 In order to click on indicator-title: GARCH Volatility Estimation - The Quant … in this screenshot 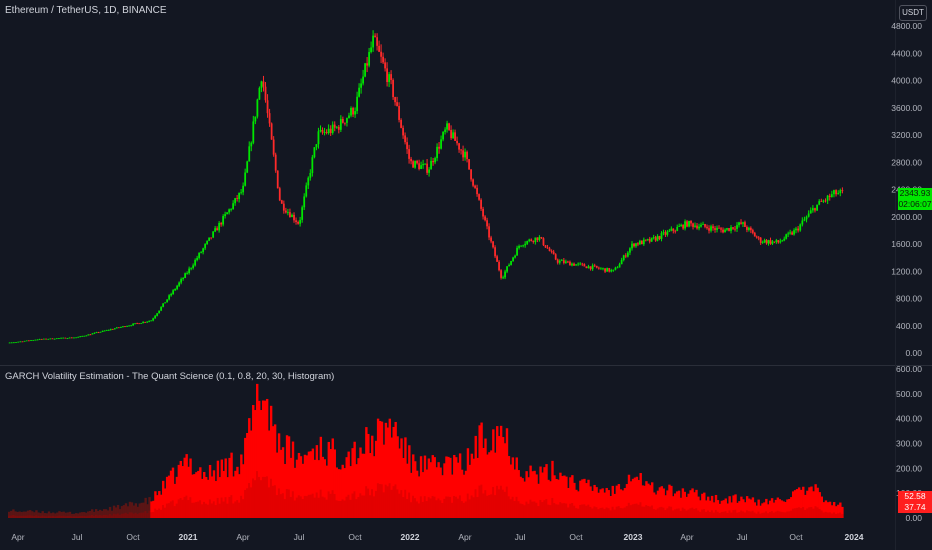, I will do `click(170, 376)`.